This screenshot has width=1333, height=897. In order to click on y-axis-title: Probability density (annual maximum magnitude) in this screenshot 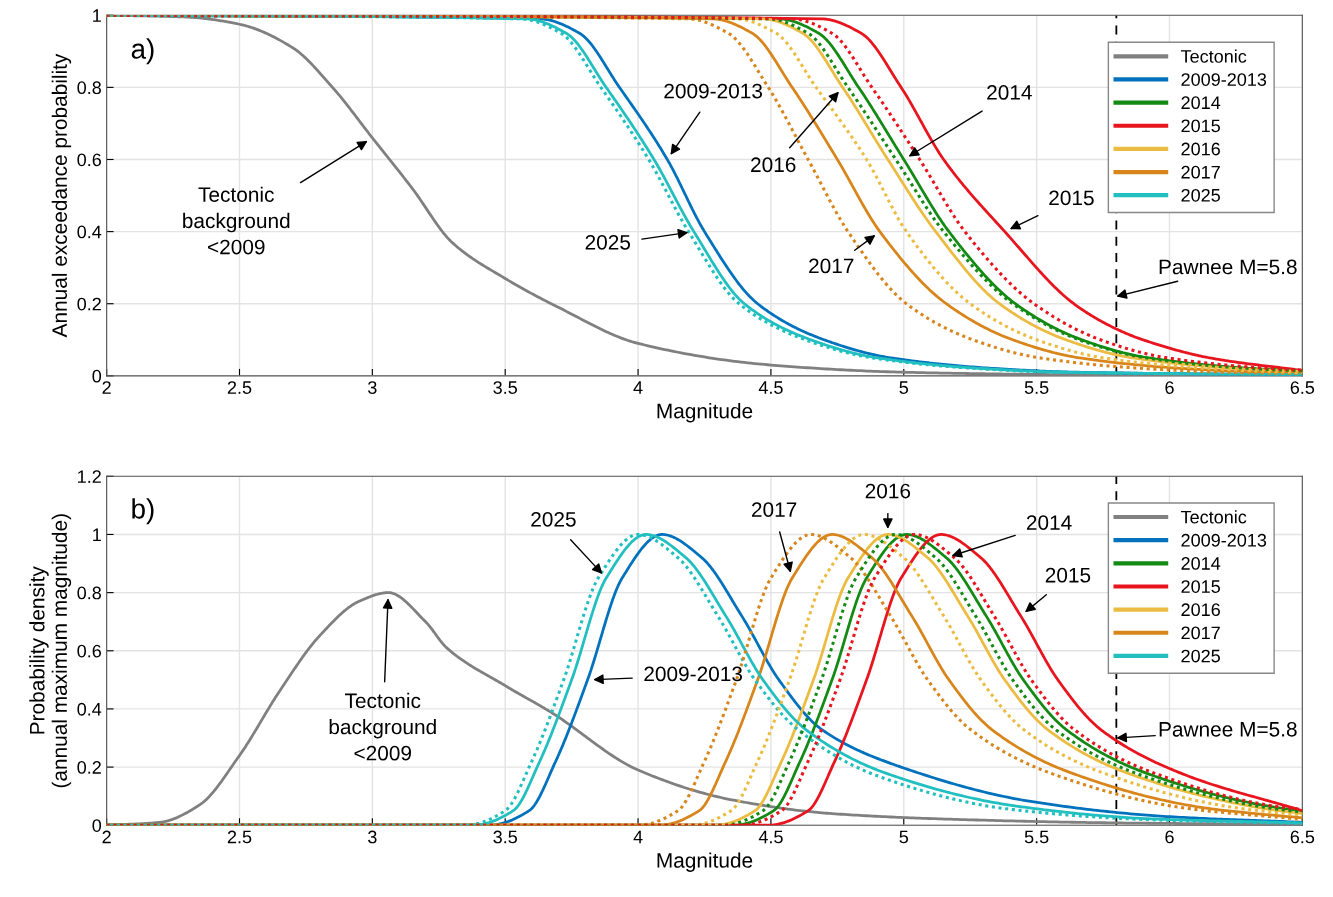, I will do `click(50, 651)`.